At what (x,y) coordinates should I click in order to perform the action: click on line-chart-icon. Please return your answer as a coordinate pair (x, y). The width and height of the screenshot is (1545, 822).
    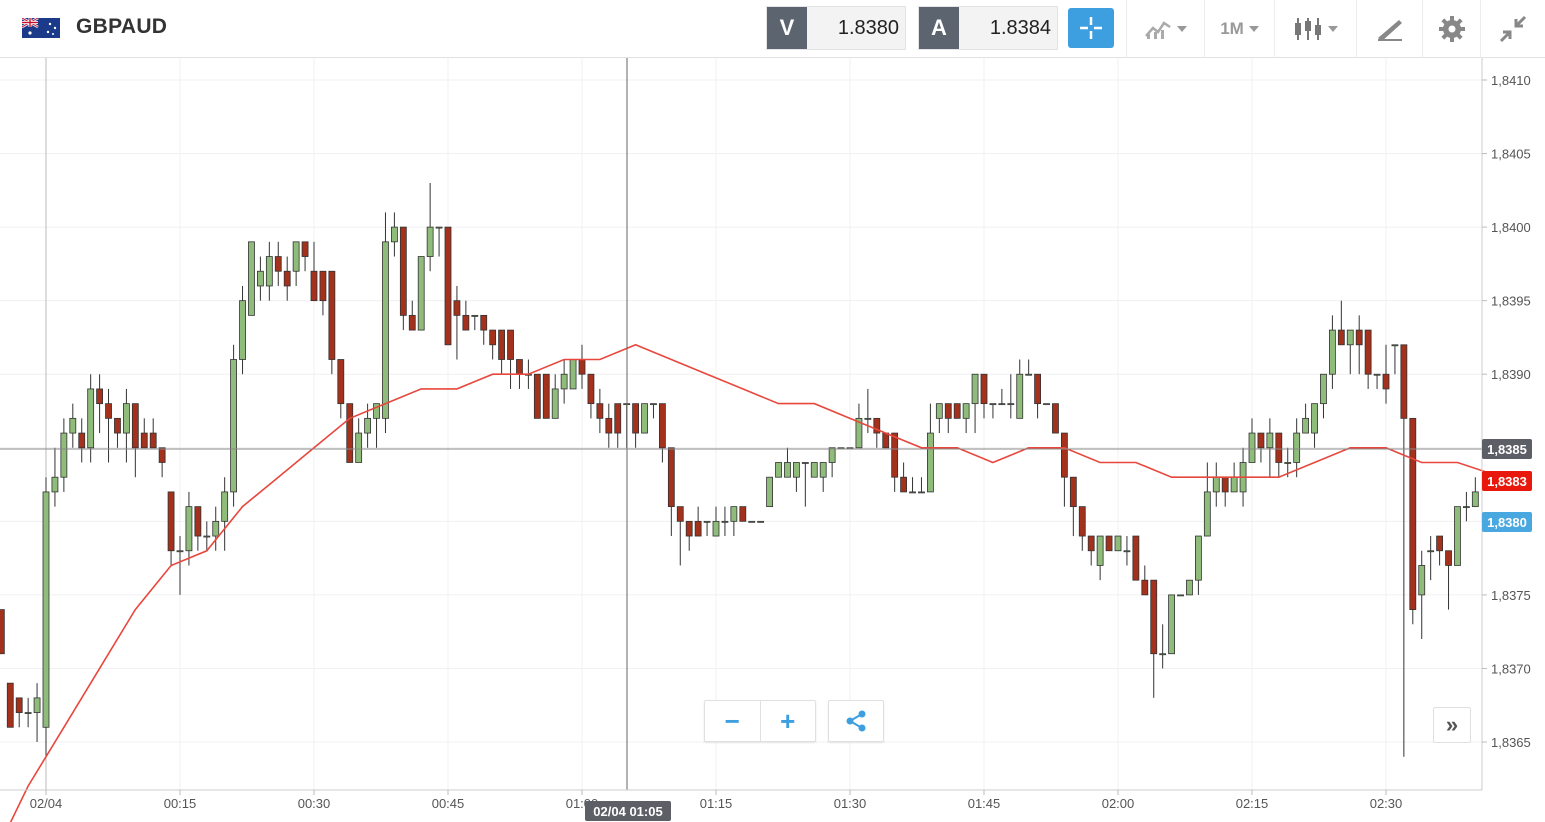
    Looking at the image, I should click on (1158, 30).